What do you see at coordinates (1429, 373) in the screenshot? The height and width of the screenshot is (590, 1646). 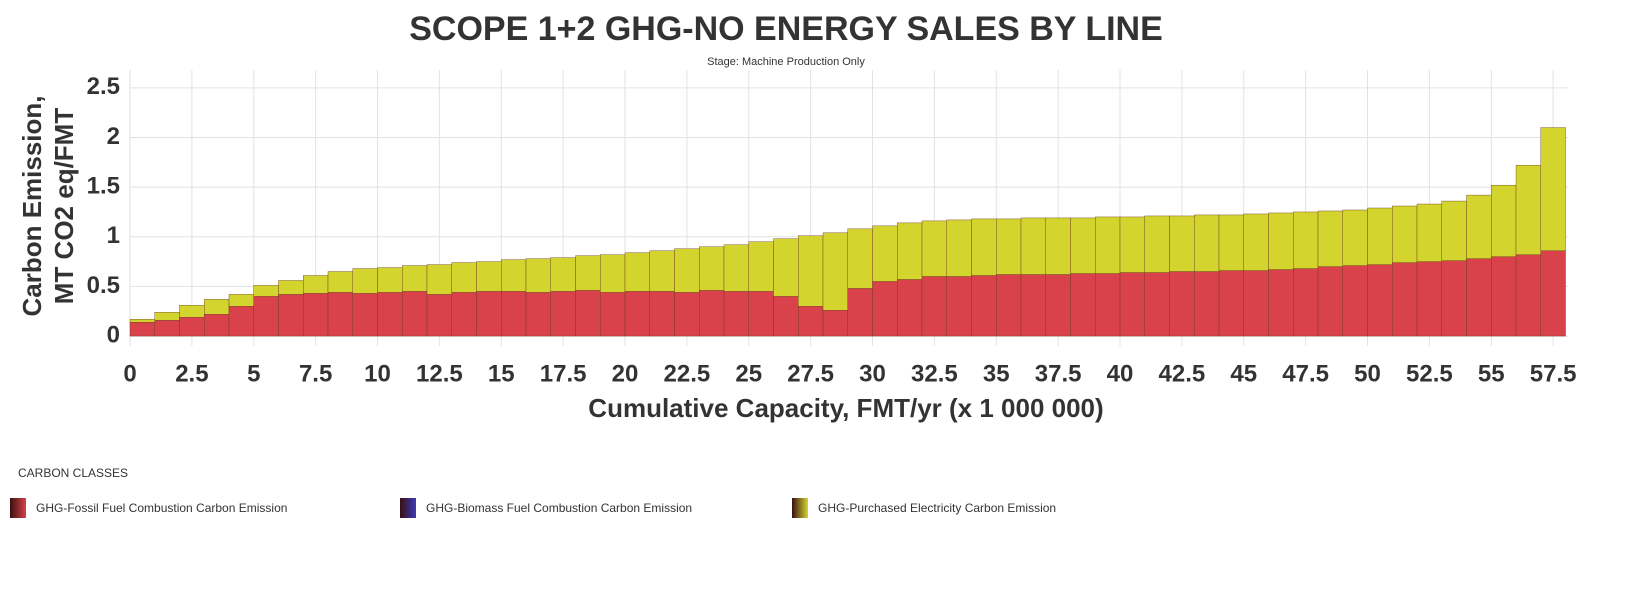 I see `x-tick-label: 52.5` at bounding box center [1429, 373].